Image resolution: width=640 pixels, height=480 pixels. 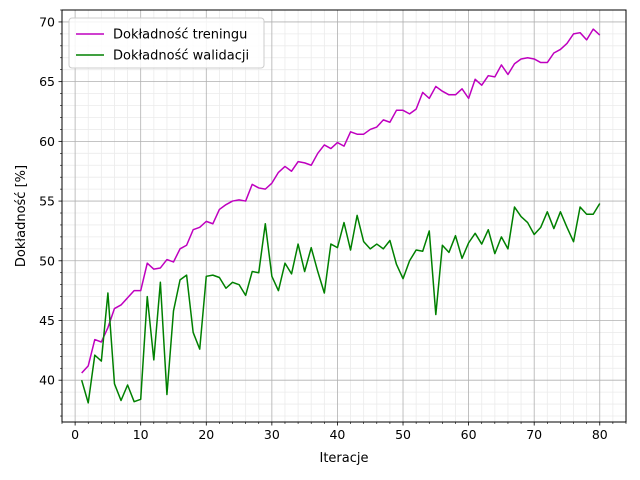 What do you see at coordinates (75, 434) in the screenshot?
I see `x-tick-label: 0` at bounding box center [75, 434].